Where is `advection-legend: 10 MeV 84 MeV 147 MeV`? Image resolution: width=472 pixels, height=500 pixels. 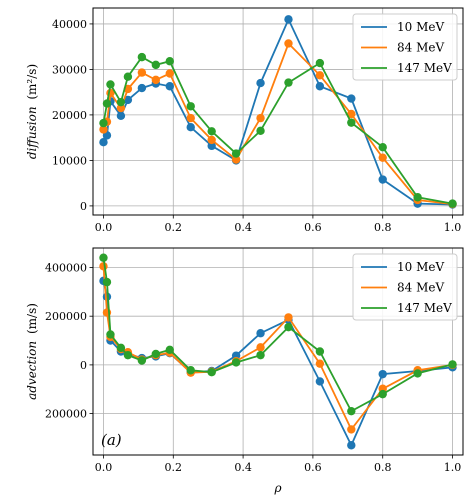
advection-legend: 10 MeV 84 MeV 147 MeV is located at coordinates (405, 287).